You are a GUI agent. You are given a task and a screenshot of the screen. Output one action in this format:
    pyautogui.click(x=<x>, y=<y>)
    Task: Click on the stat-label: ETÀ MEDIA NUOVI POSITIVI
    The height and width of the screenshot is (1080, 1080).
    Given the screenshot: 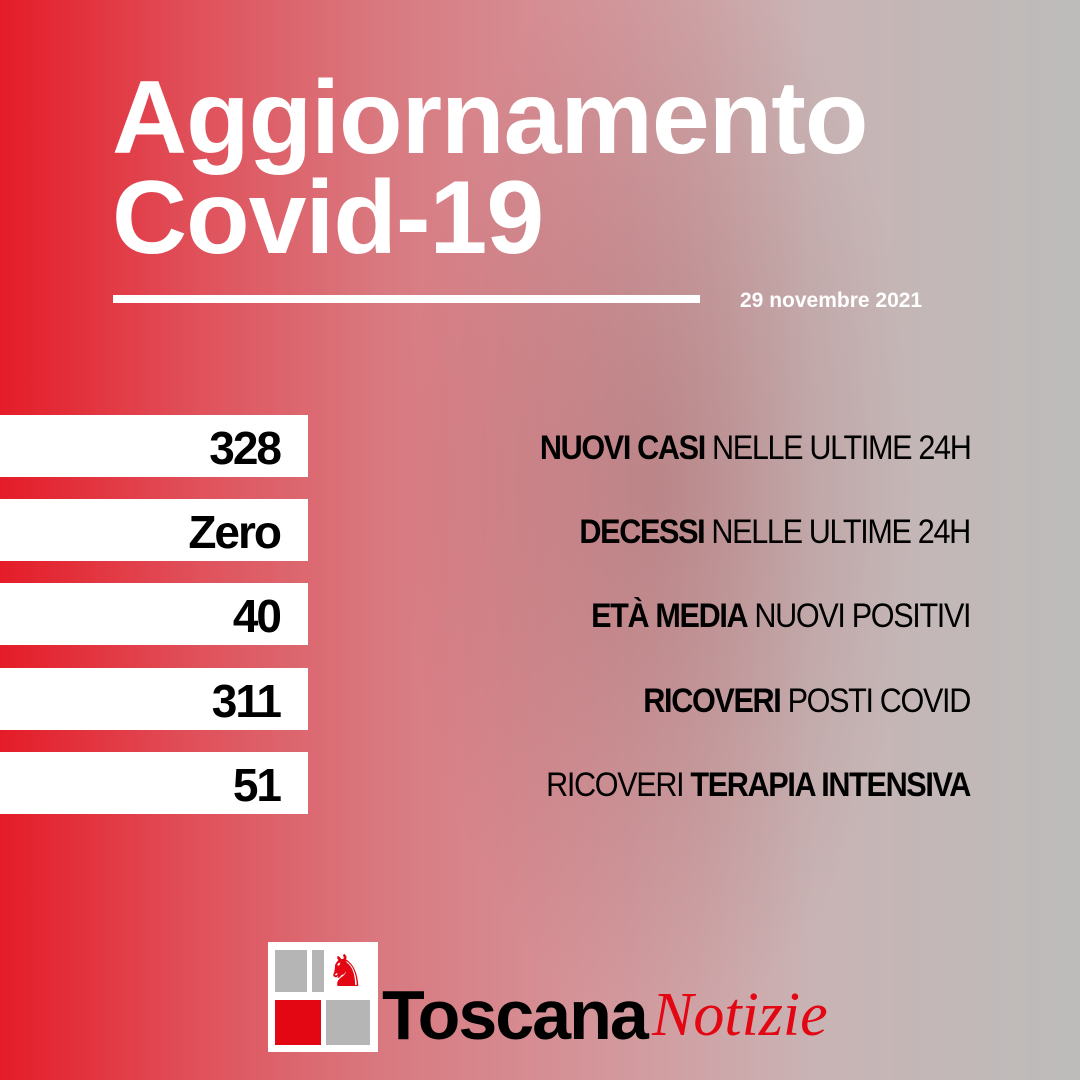 What is the action you would take?
    pyautogui.click(x=780, y=616)
    